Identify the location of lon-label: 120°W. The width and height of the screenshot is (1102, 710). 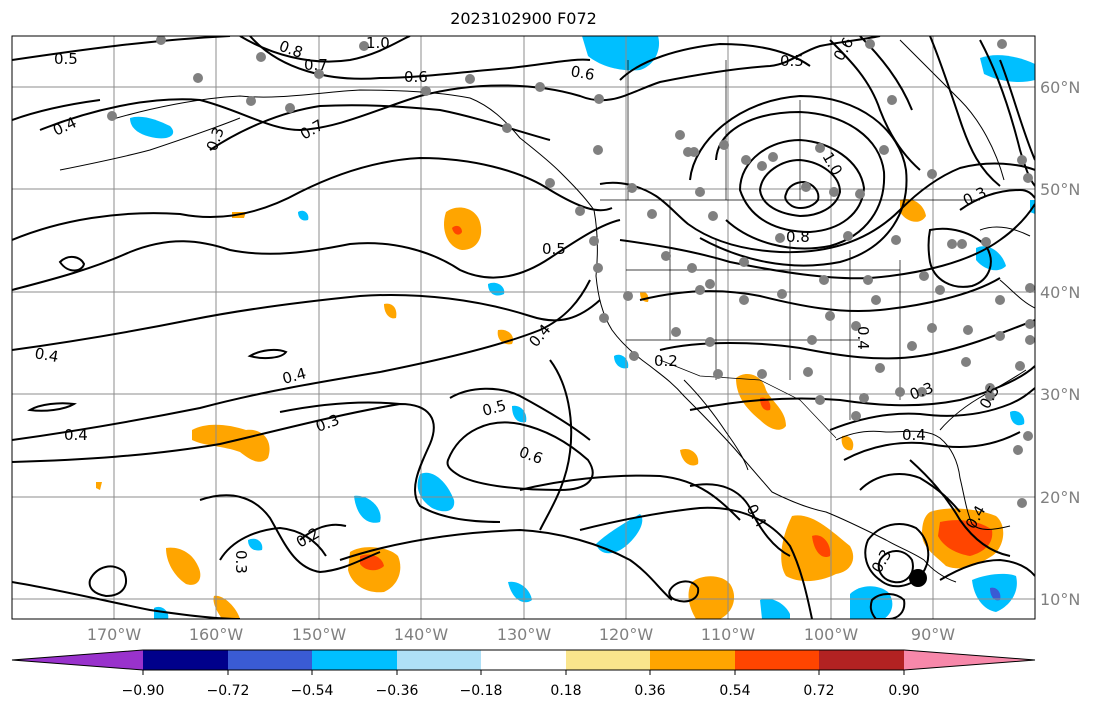
(626, 634).